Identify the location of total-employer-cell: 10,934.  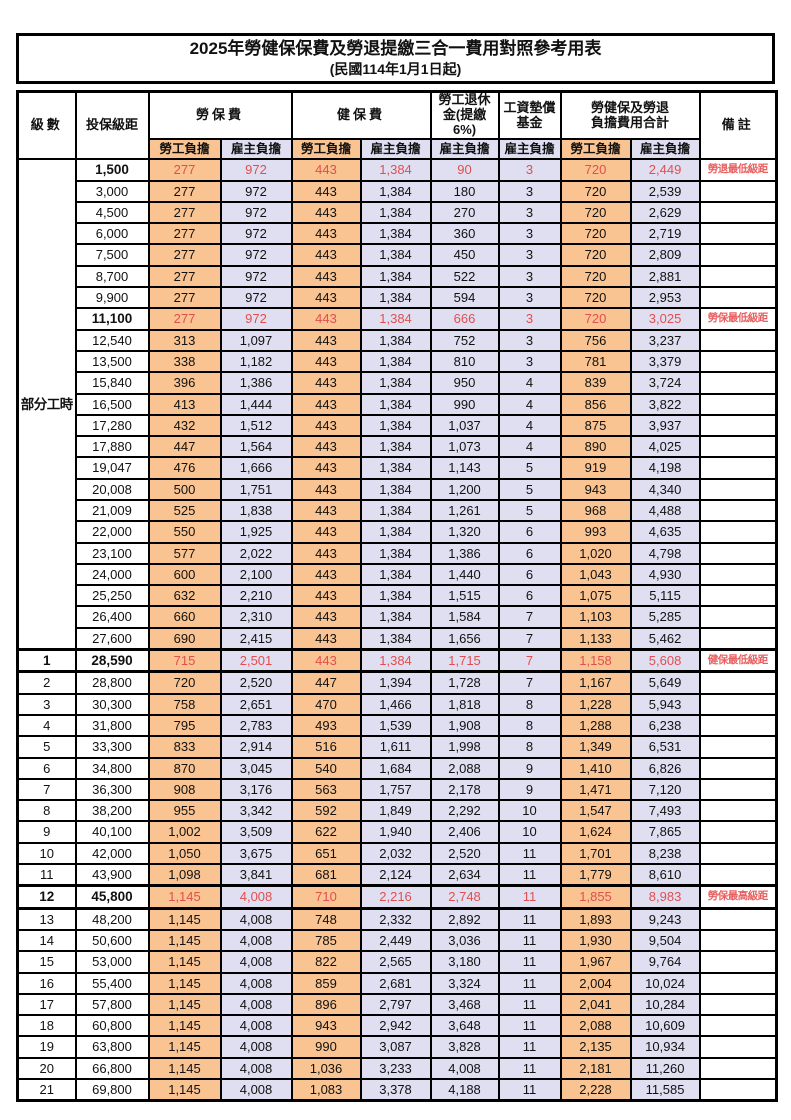
(665, 1047).